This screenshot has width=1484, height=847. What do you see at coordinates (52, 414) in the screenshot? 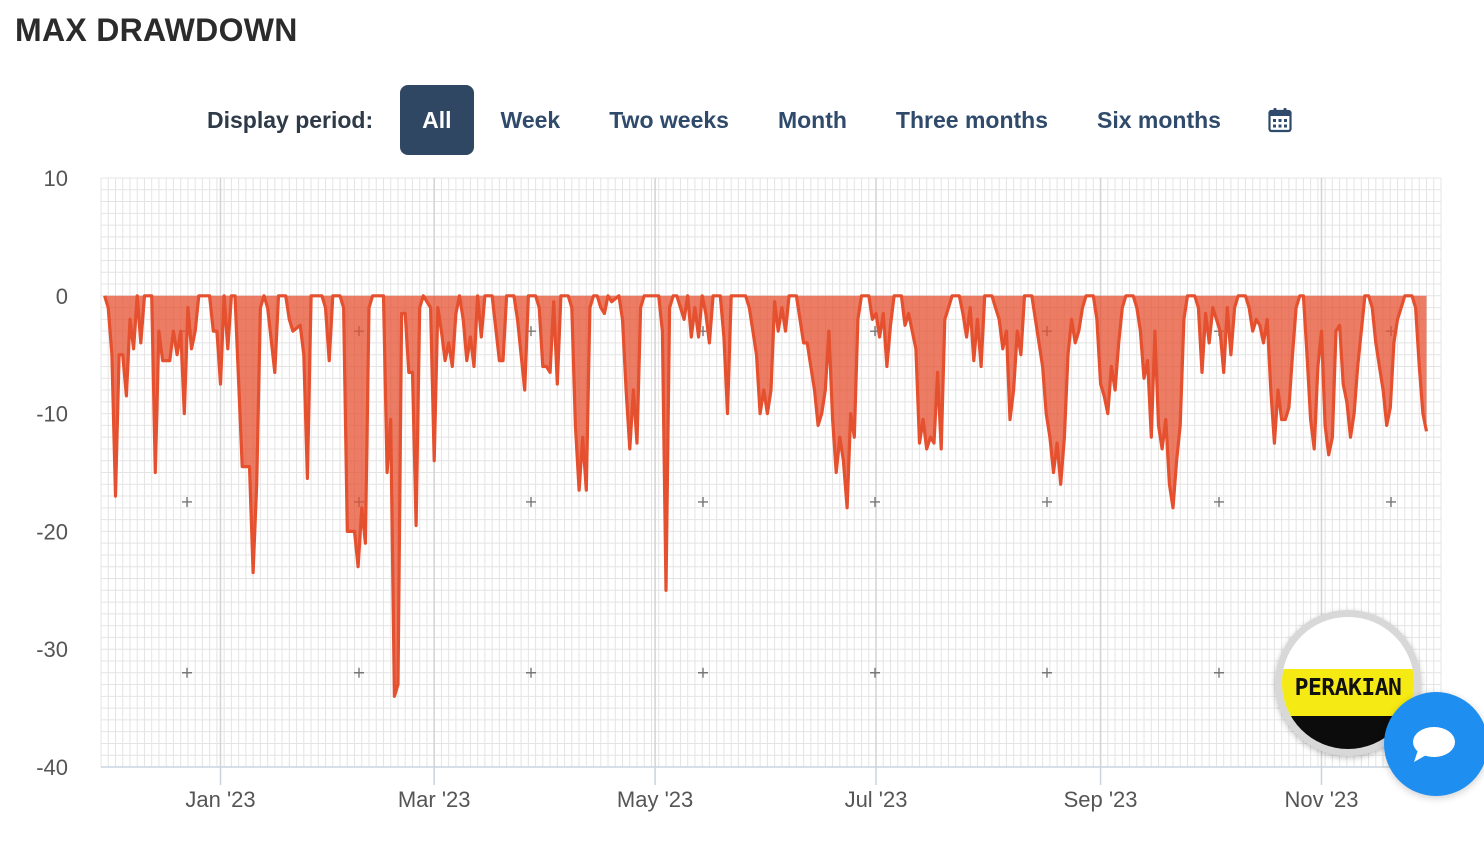
I see `y-tick-label: -10` at bounding box center [52, 414].